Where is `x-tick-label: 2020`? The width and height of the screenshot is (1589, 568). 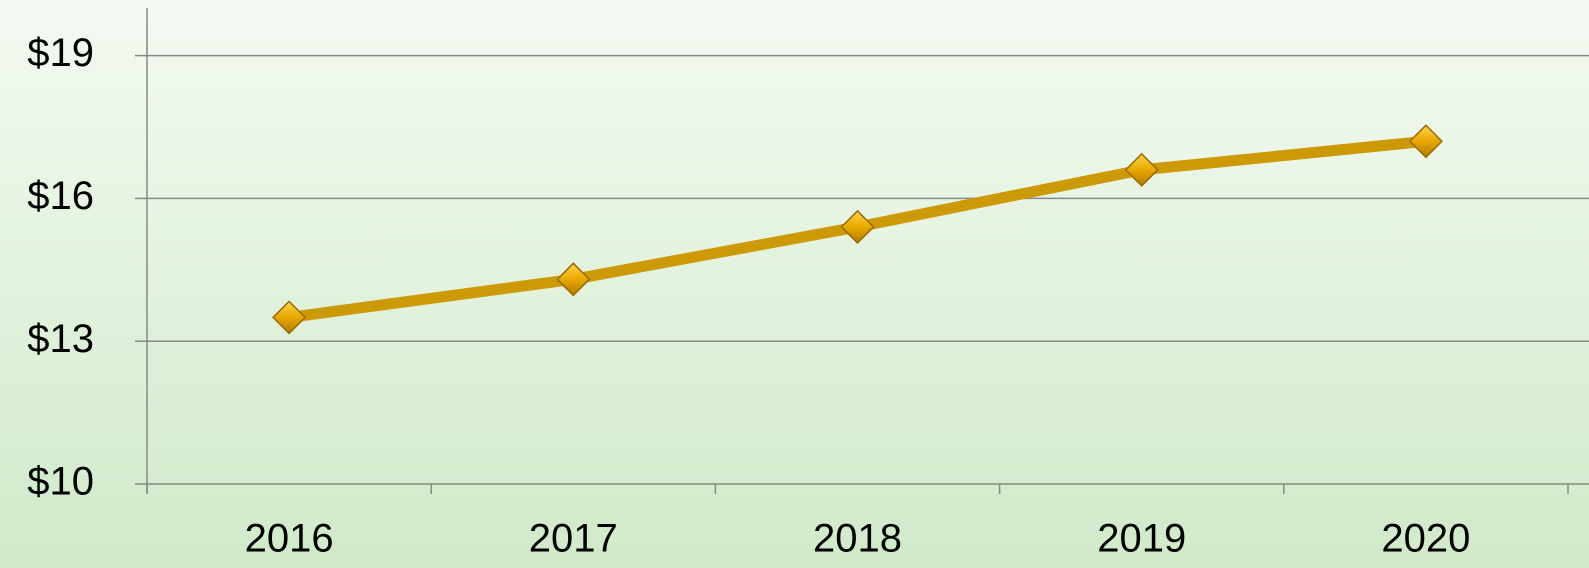 x-tick-label: 2020 is located at coordinates (1425, 539).